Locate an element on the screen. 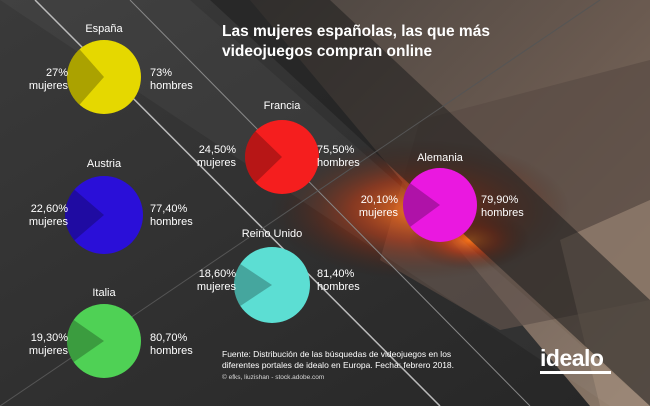  pie-2-country: Italia is located at coordinates (104, 293).